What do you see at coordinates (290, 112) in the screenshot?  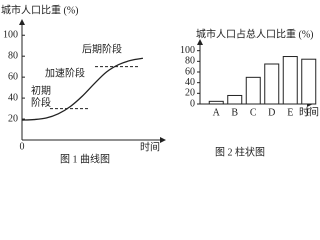 I see `x-tick-label: E` at bounding box center [290, 112].